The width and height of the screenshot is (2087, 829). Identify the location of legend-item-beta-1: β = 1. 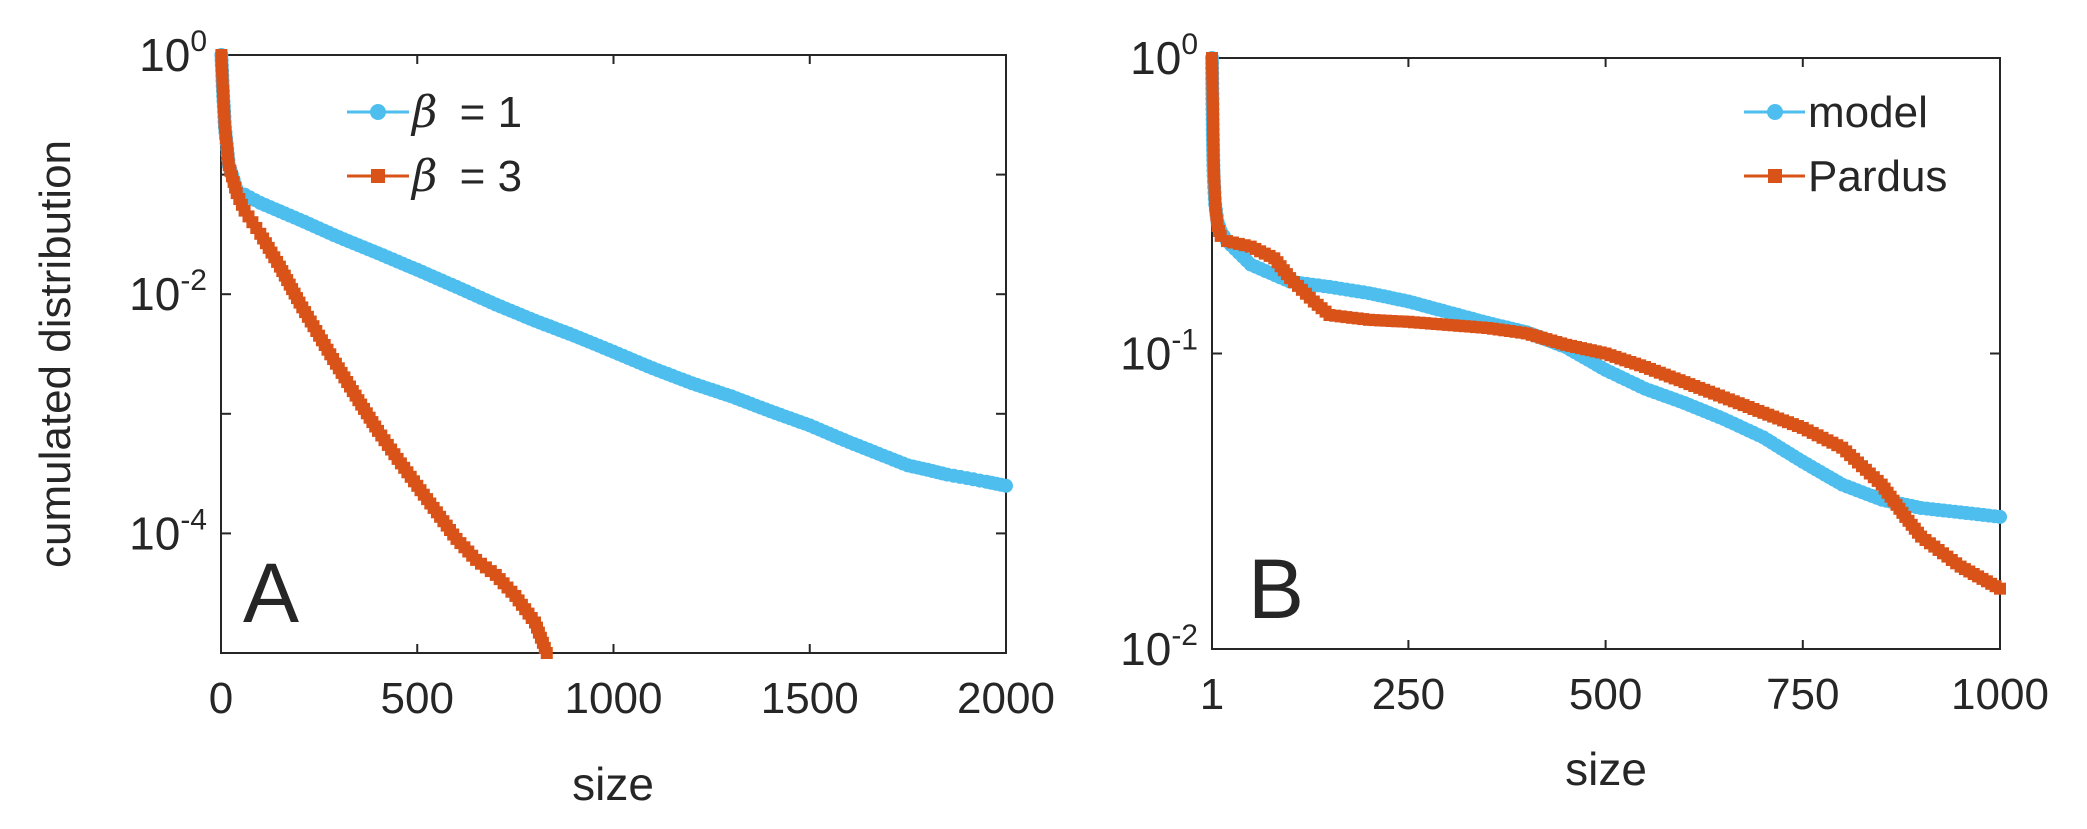
(434, 112).